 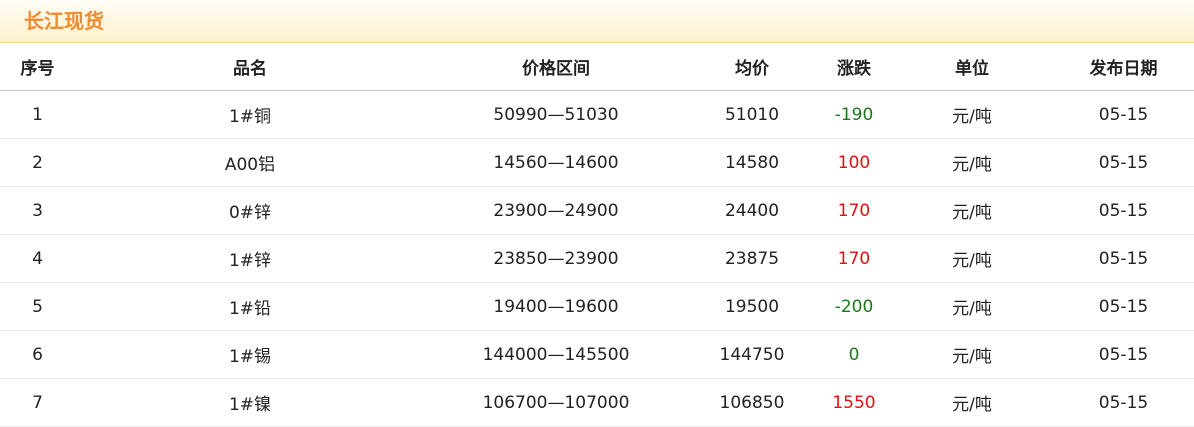 What do you see at coordinates (37, 162) in the screenshot?
I see `cell-no: 2` at bounding box center [37, 162].